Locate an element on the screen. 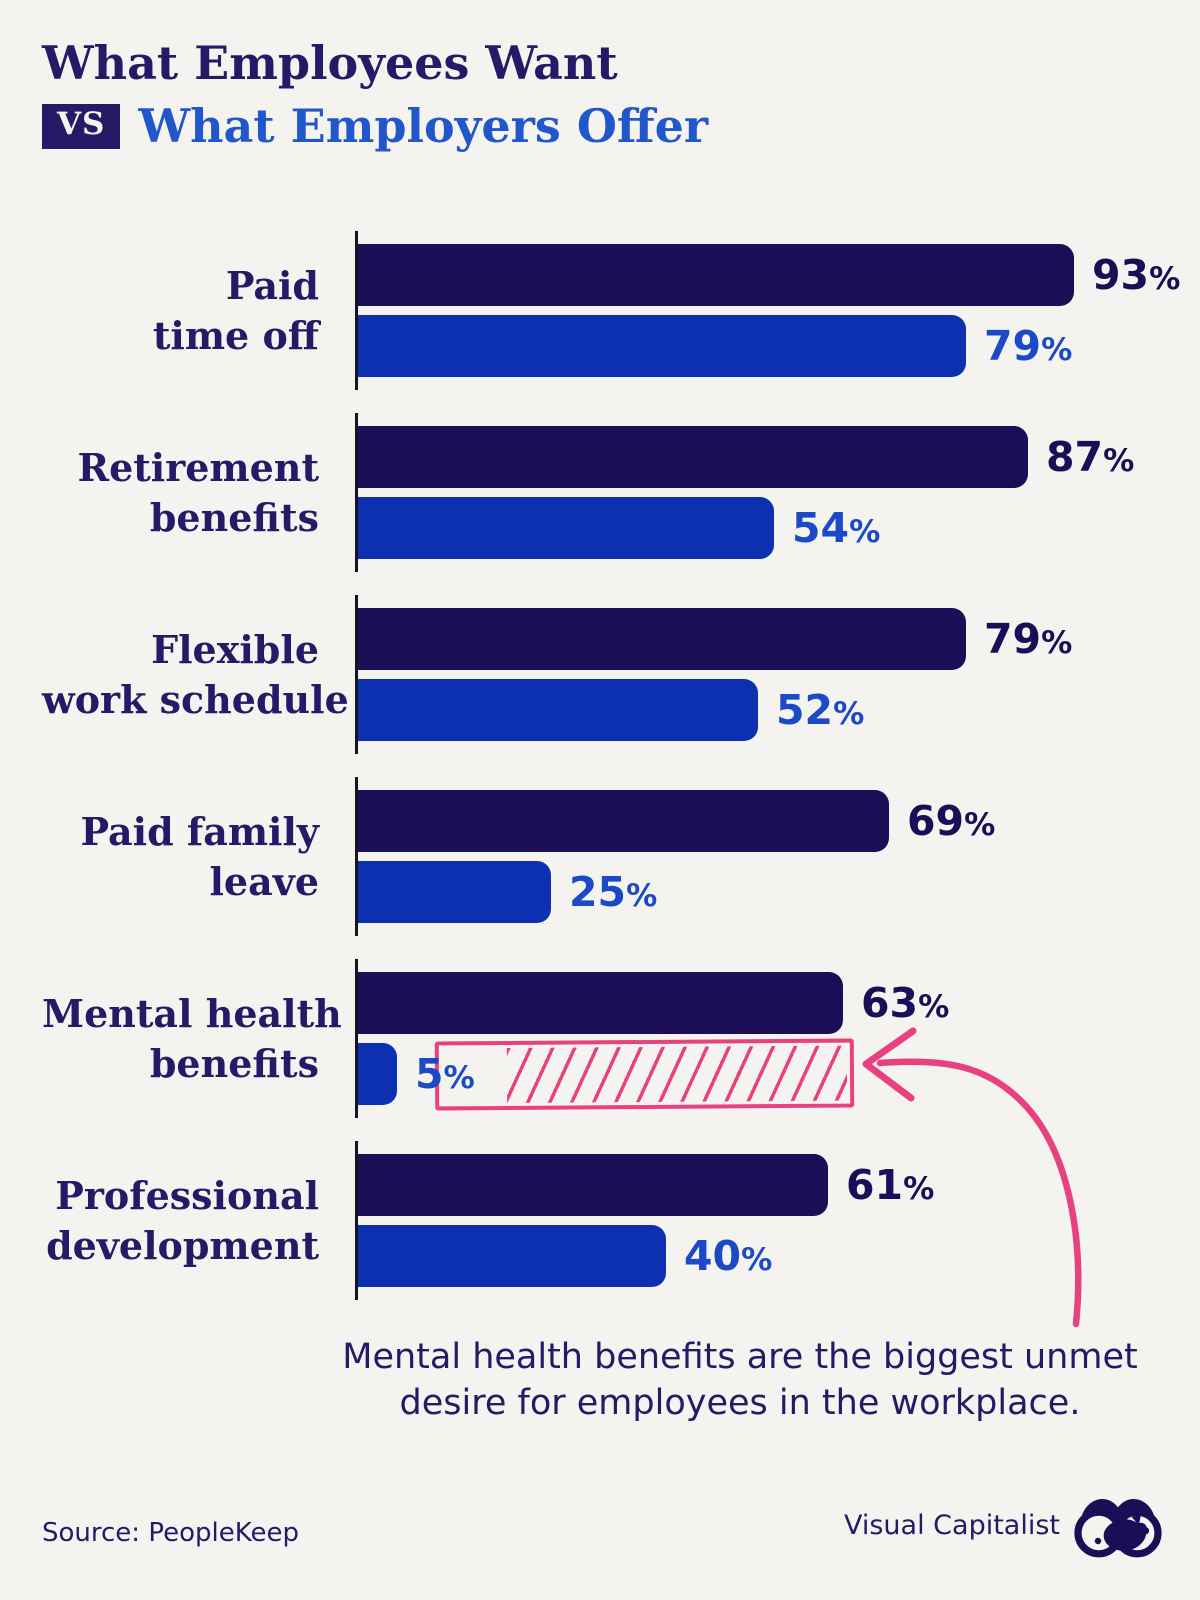  category-label: Paid family leave is located at coordinates (199, 856).